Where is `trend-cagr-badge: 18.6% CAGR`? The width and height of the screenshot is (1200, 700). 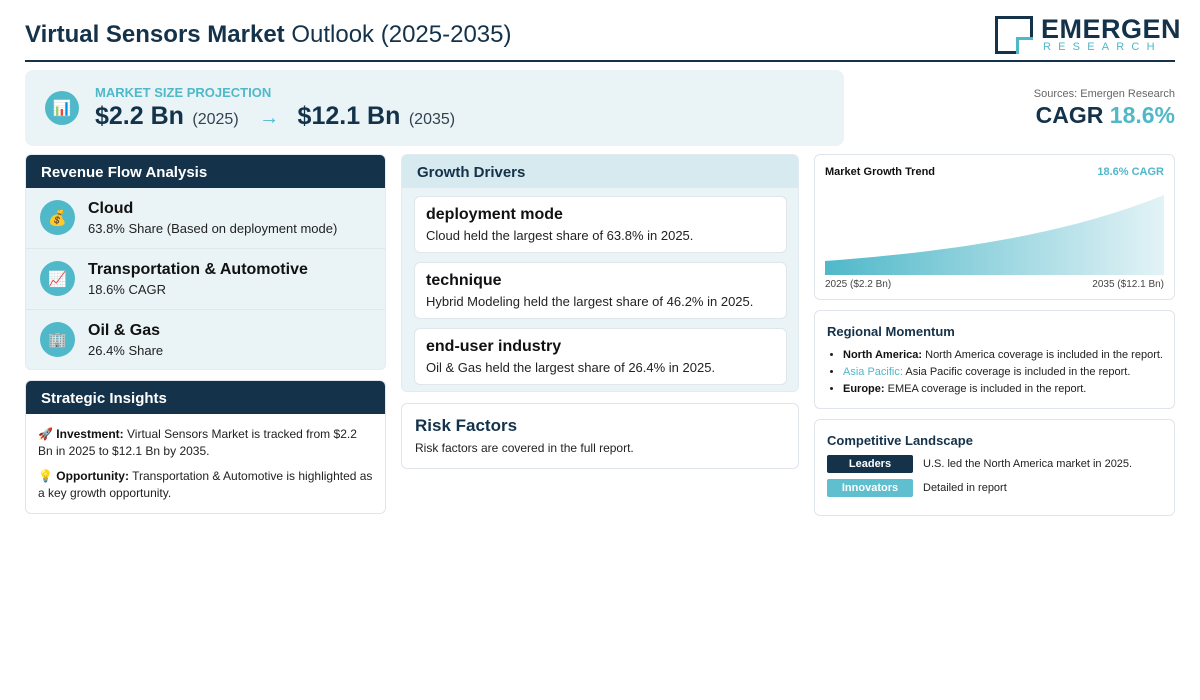
trend-cagr-badge: 18.6% CAGR is located at coordinates (1130, 172).